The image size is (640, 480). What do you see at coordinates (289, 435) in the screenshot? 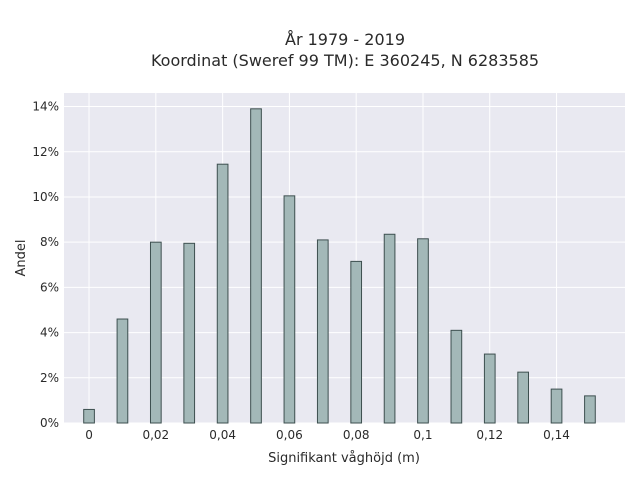
I see `x-tick-label: 0,06` at bounding box center [289, 435].